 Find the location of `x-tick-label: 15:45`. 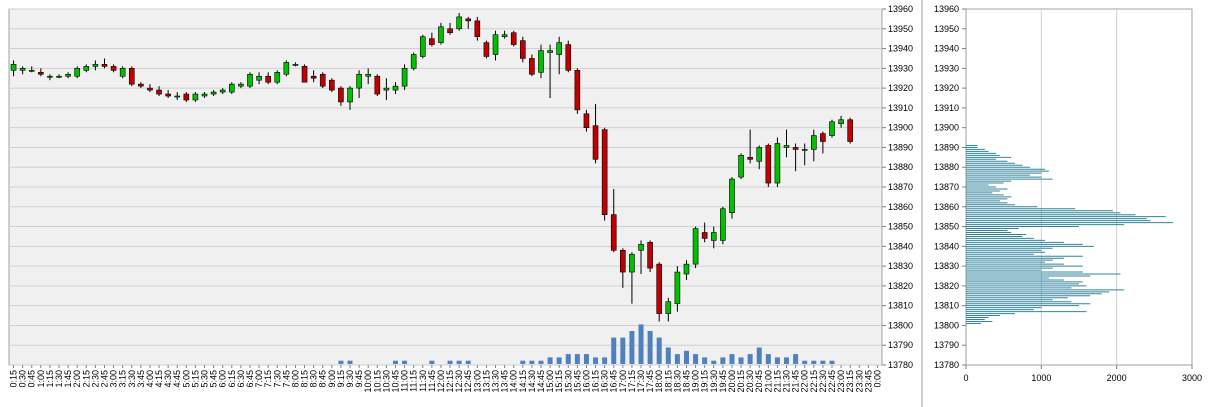

x-tick-label: 15:45 is located at coordinates (577, 381).